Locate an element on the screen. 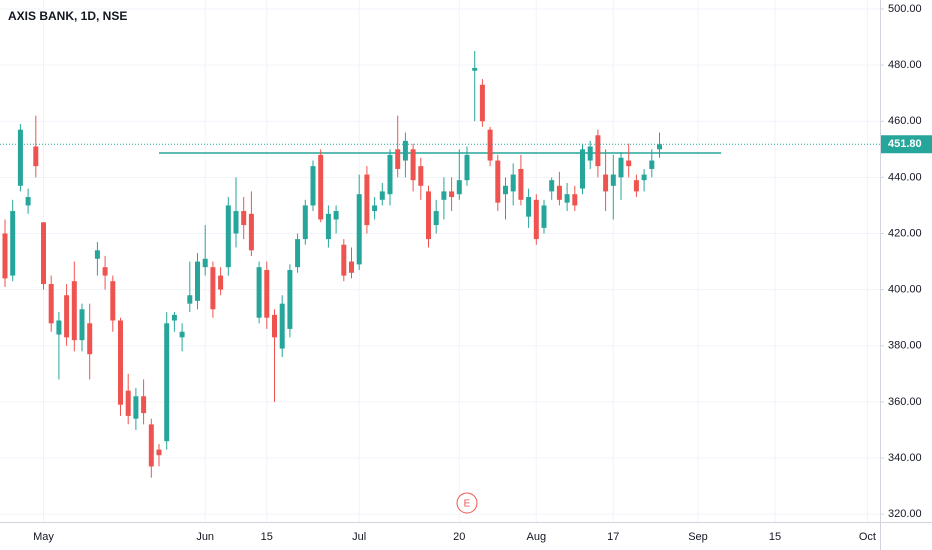 This screenshot has width=932, height=550. x-tick-label: 17 is located at coordinates (613, 537).